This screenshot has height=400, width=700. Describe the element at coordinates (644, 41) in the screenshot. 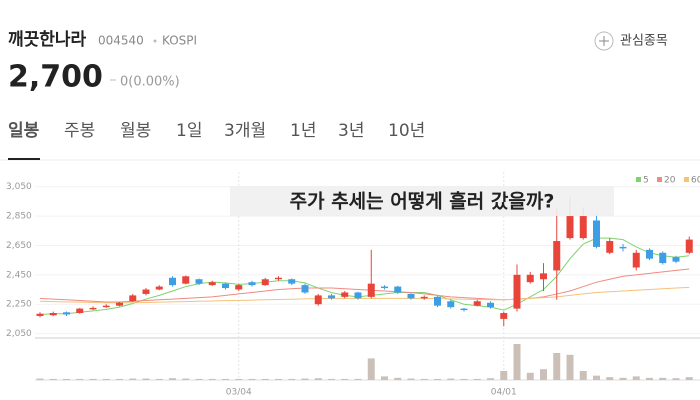

I see `watch-label: 관심종목` at that location.